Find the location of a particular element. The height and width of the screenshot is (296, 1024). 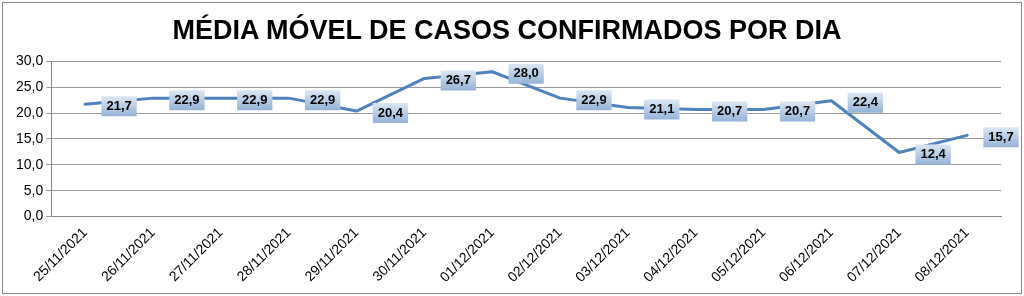

data-label: 28,0 is located at coordinates (526, 73).